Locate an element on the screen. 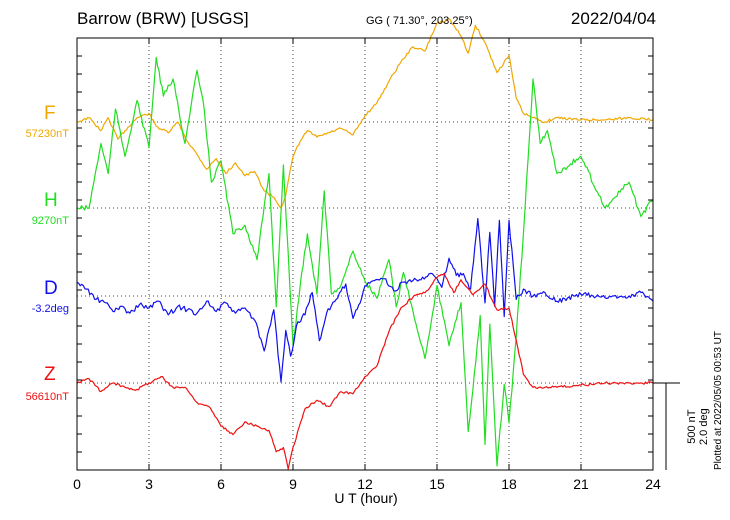 Image resolution: width=730 pixels, height=520 pixels. component-name-F: F is located at coordinates (50, 113).